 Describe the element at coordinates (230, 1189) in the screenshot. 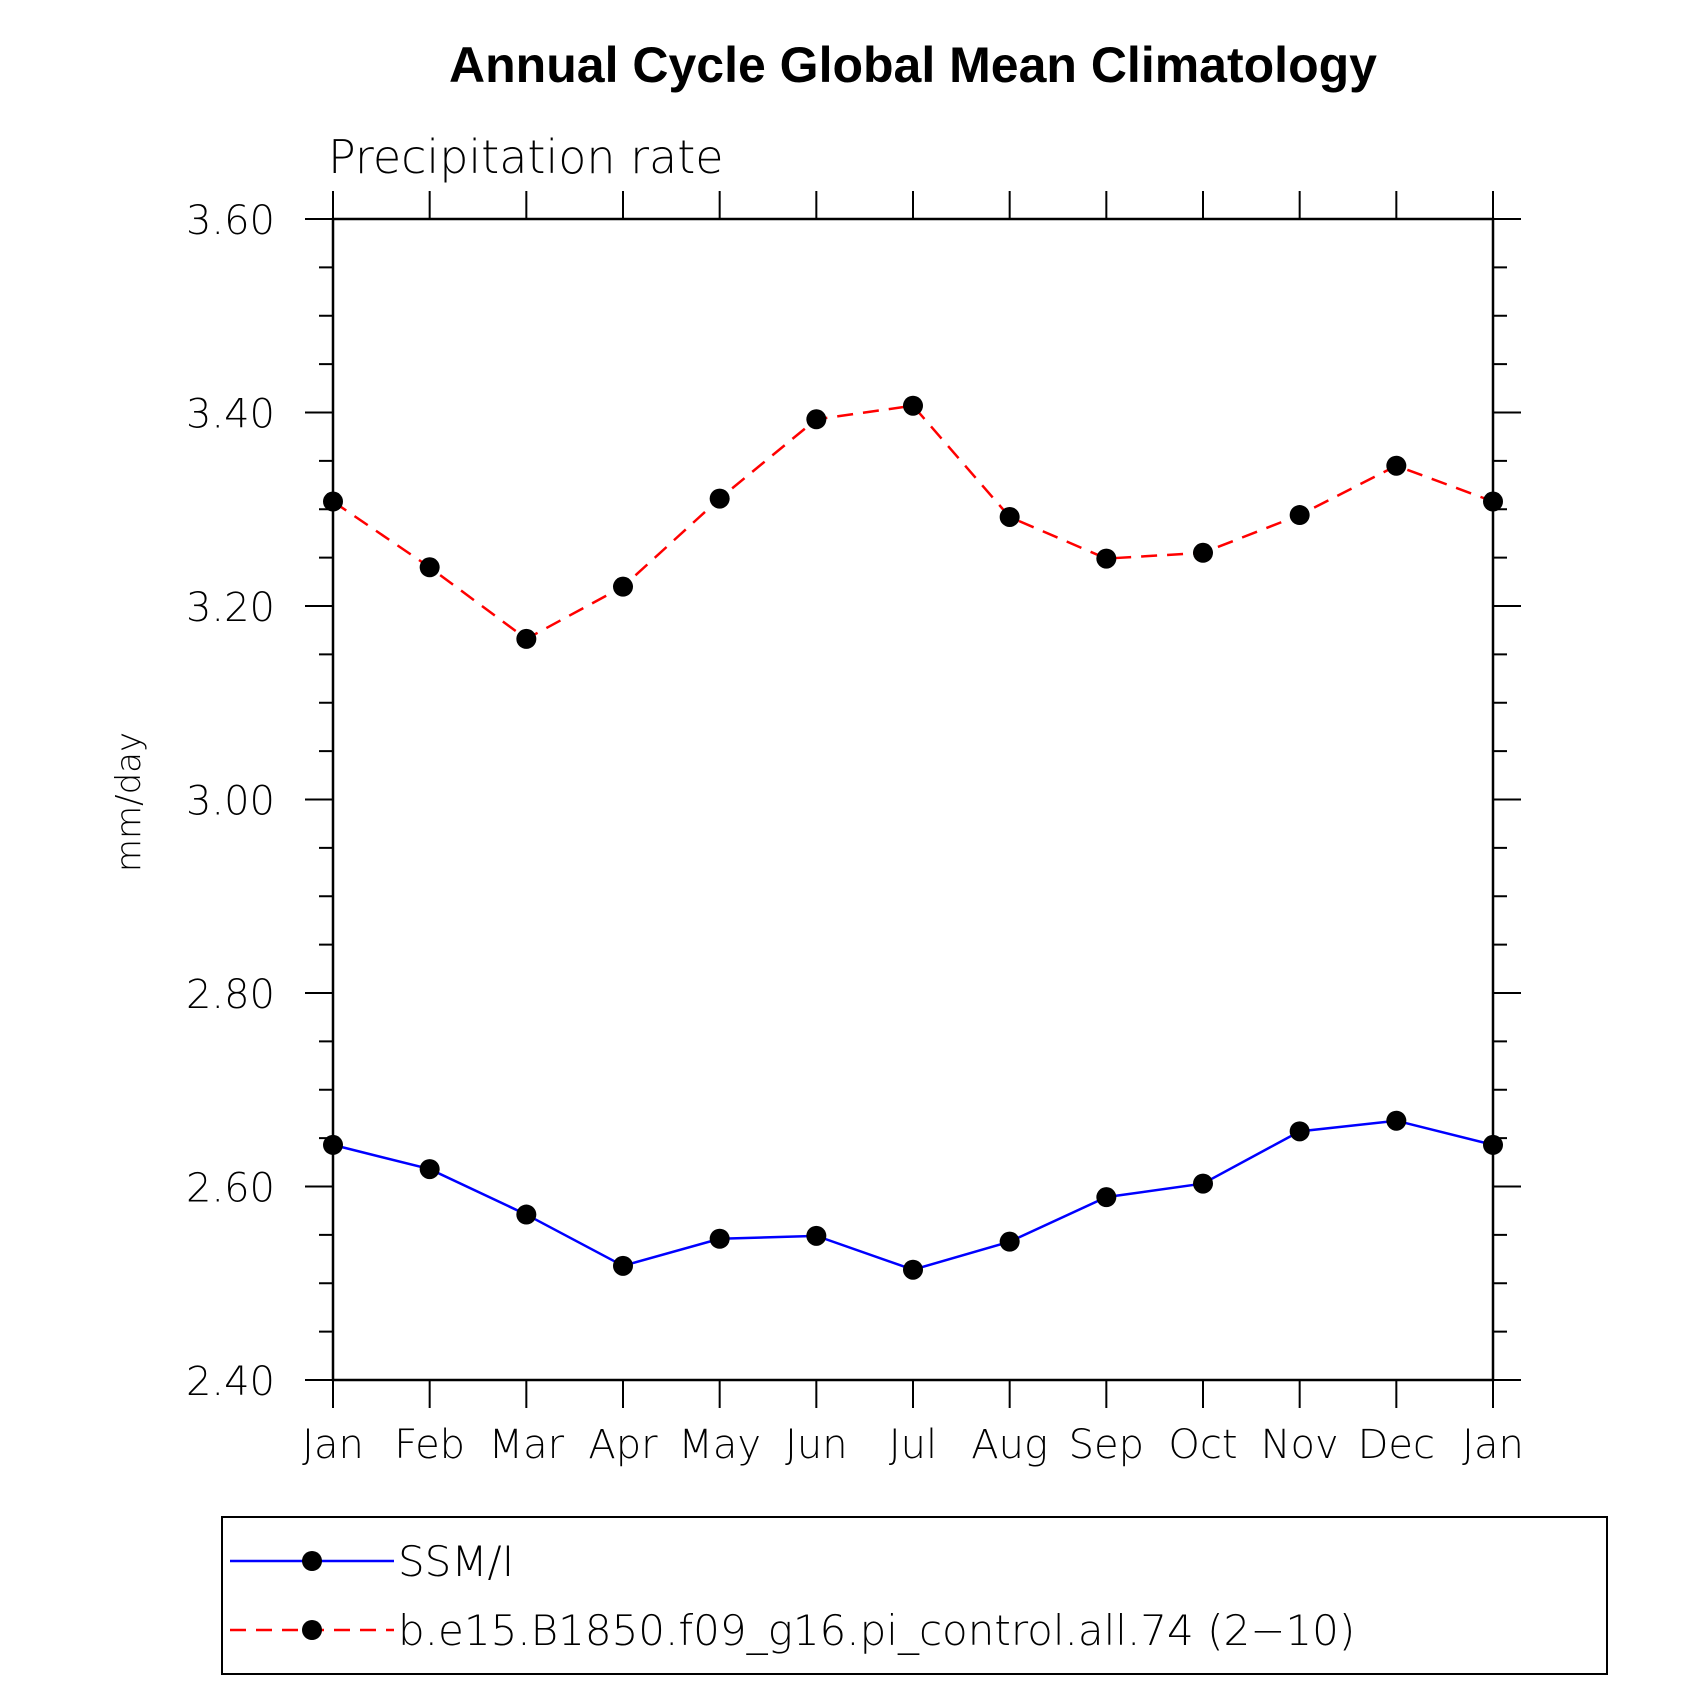

I see `y-tick-label: 2.60` at that location.